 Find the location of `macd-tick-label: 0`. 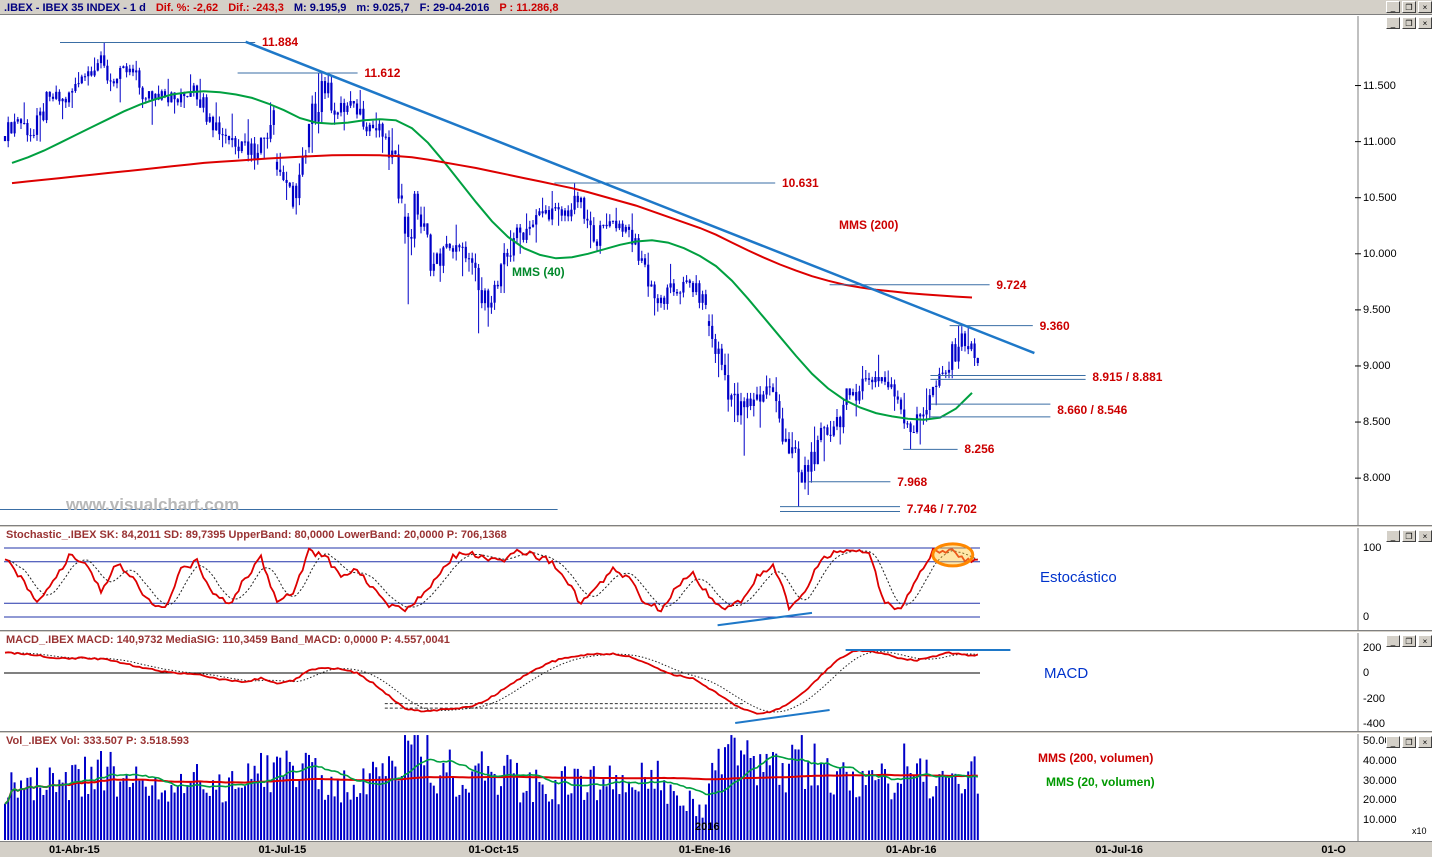

macd-tick-label: 0 is located at coordinates (1366, 673).